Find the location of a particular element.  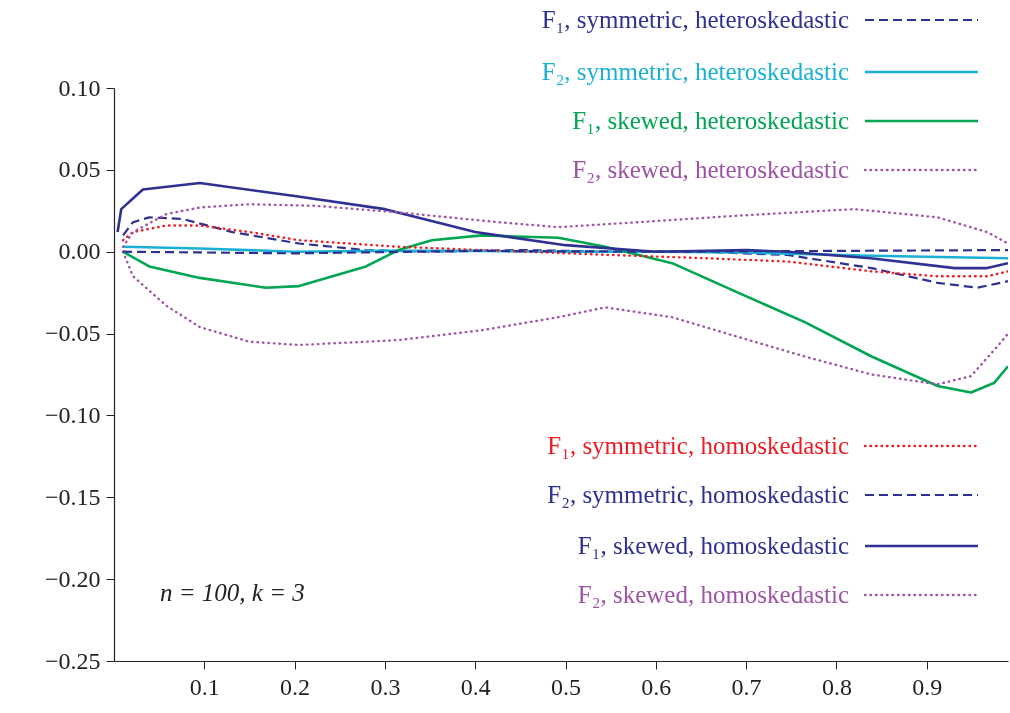

y-tick-label: −0.25 is located at coordinates (72, 660).